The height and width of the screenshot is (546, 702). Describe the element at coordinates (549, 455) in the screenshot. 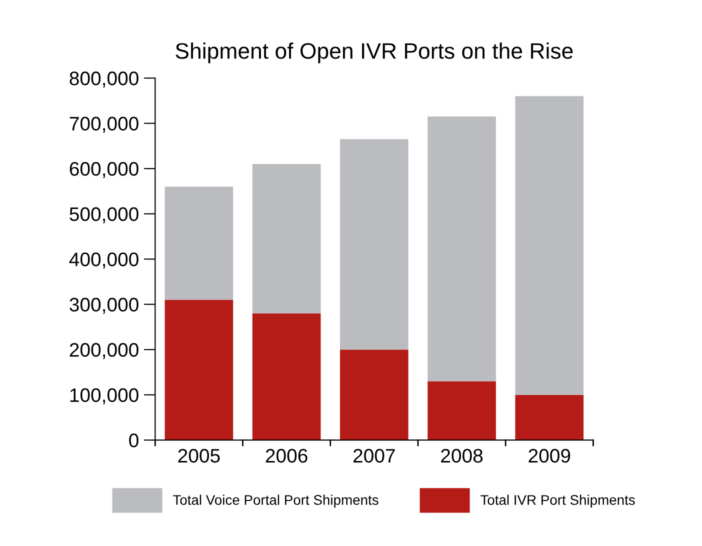

I see `x-tick-label: 2009` at that location.